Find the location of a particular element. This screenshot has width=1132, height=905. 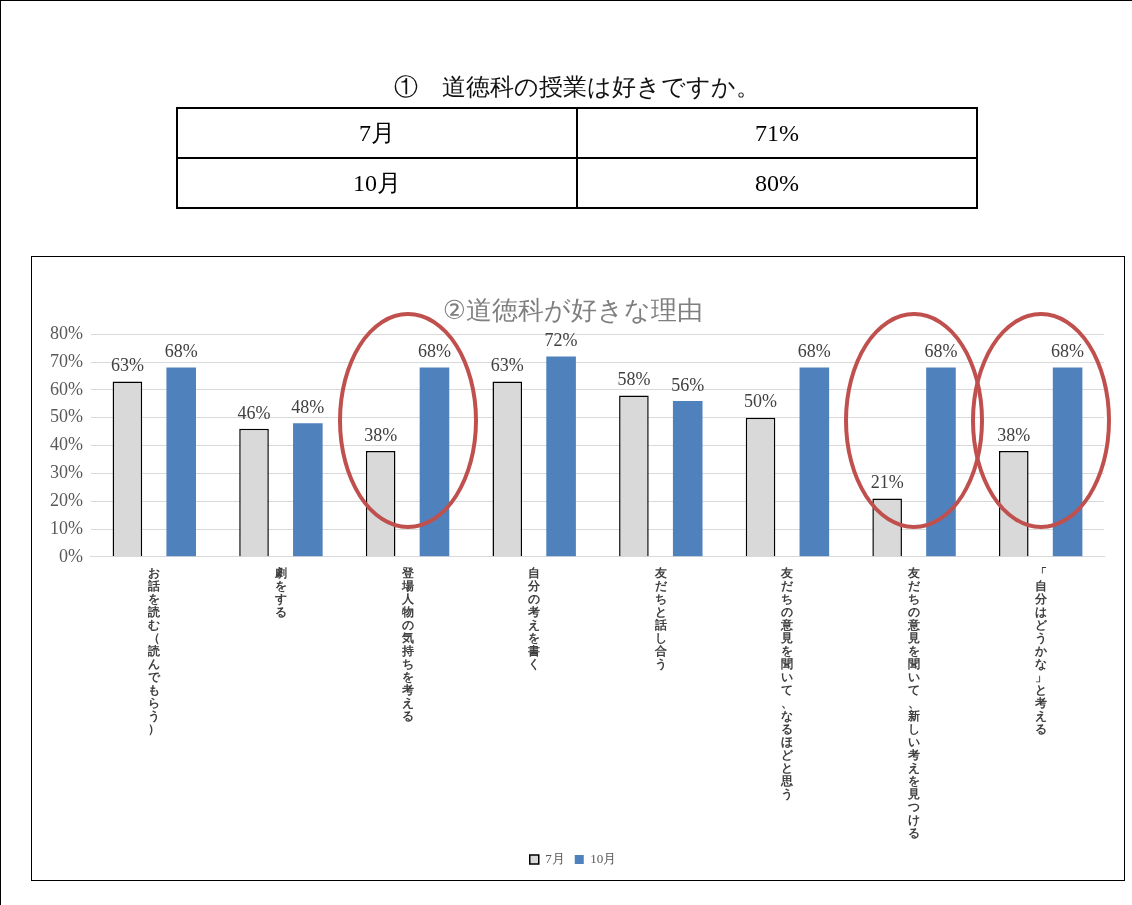

text: ① 道徳科の授業は好きですか。 is located at coordinates (577, 87).